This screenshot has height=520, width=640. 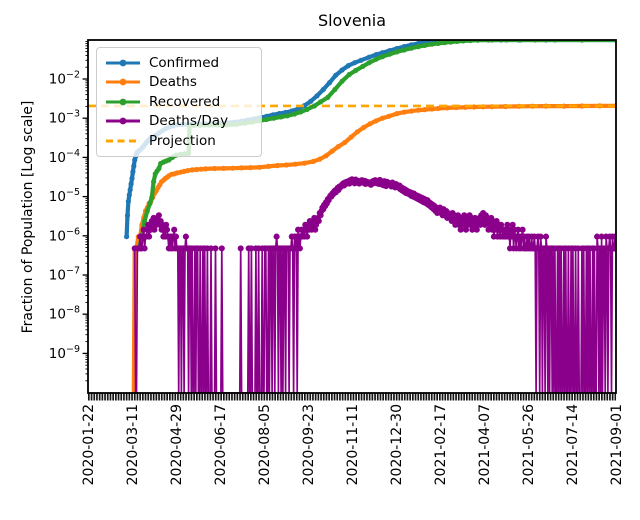 I want to click on svg-text: 2020-08-05, so click(x=265, y=444).